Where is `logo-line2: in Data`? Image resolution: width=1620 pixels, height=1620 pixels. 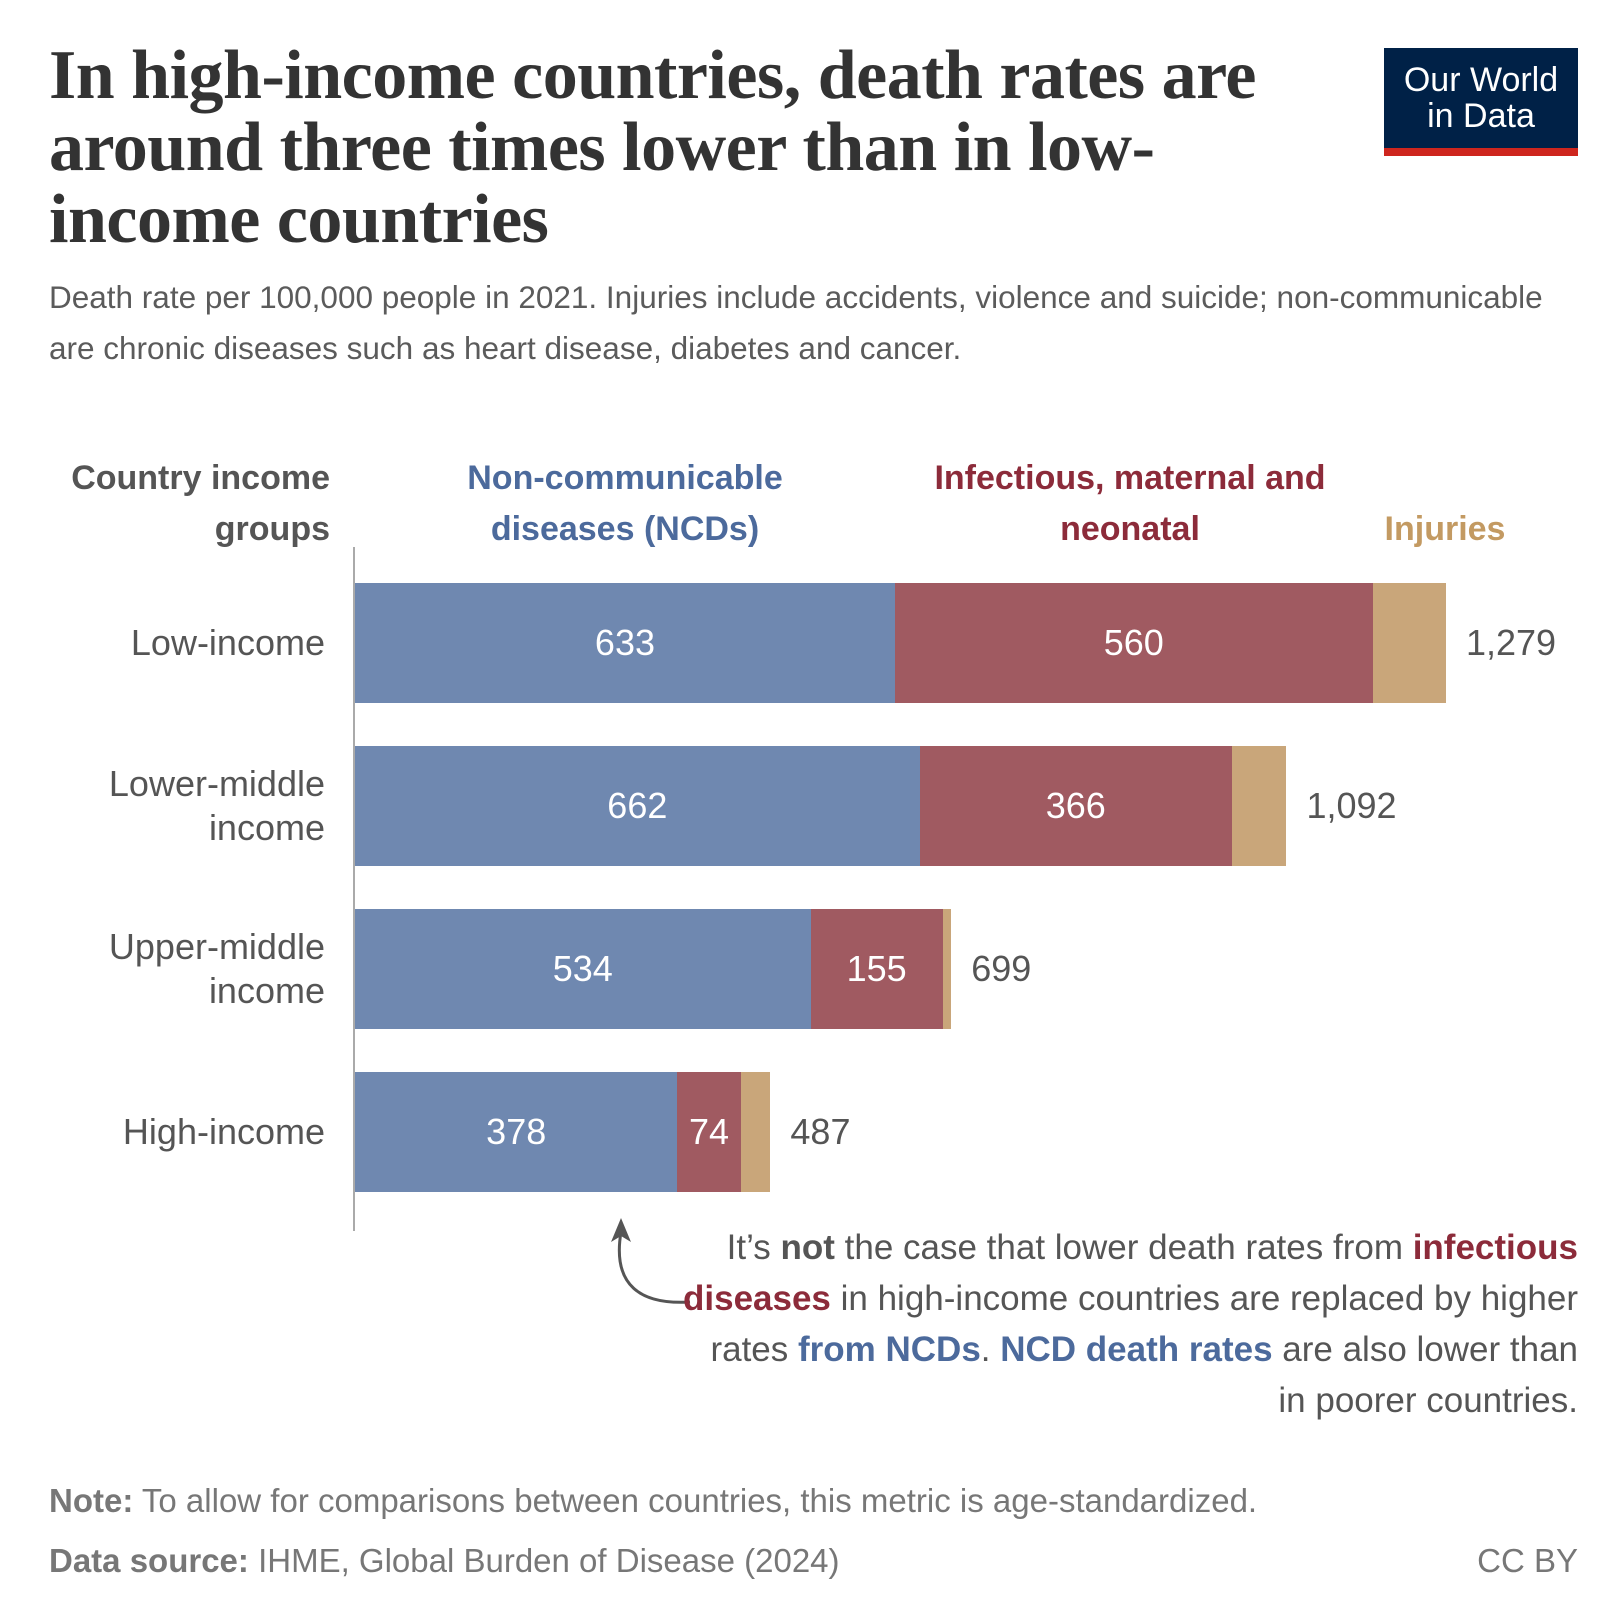 logo-line2: in Data is located at coordinates (1481, 116).